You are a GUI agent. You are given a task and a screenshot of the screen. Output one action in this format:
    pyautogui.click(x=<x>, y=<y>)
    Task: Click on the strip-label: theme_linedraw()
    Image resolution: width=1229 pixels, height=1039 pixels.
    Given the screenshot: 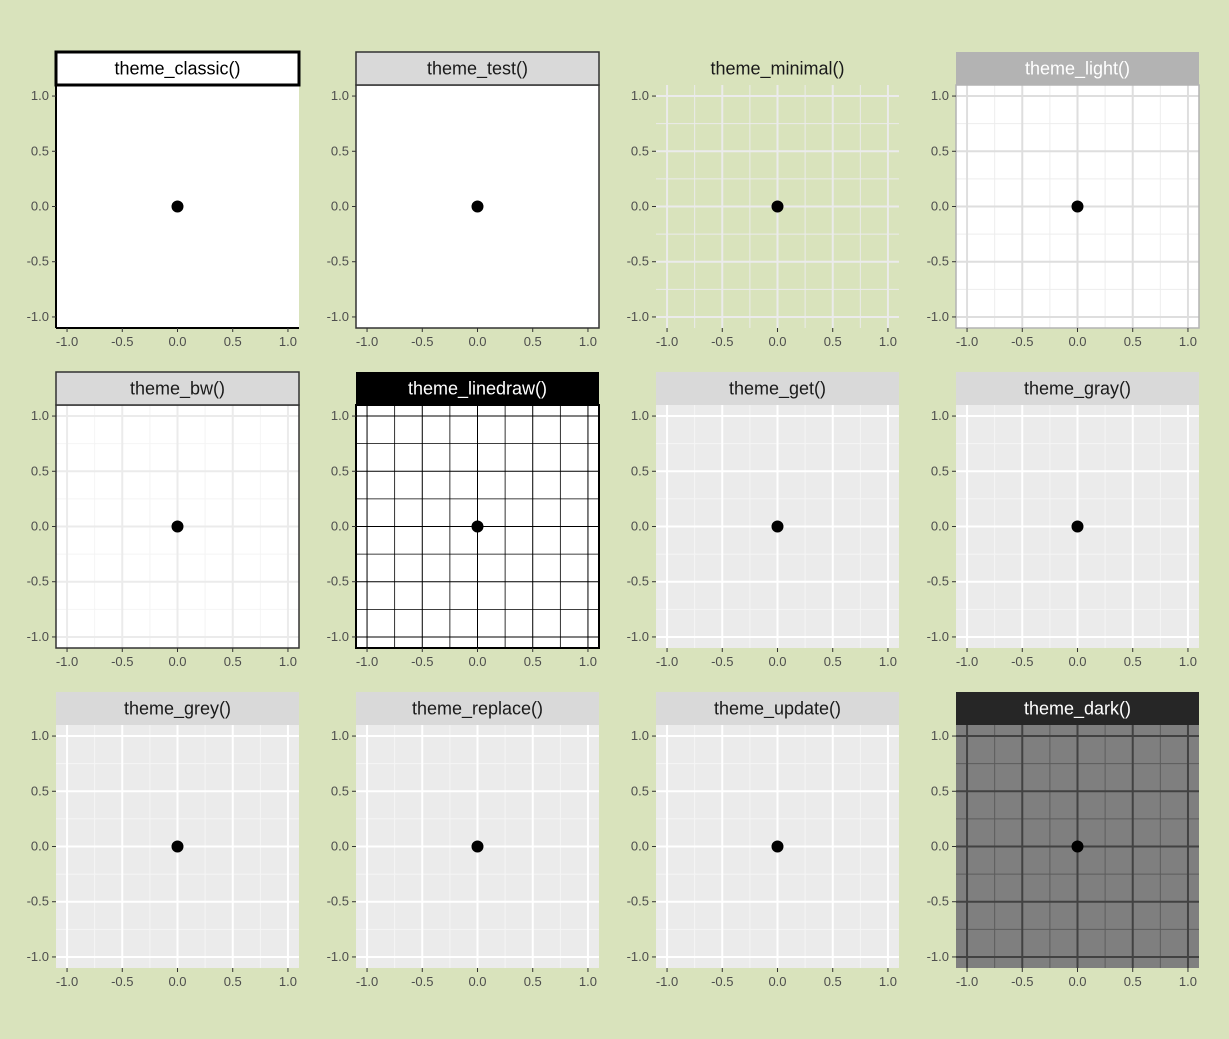 What is the action you would take?
    pyautogui.click(x=477, y=389)
    